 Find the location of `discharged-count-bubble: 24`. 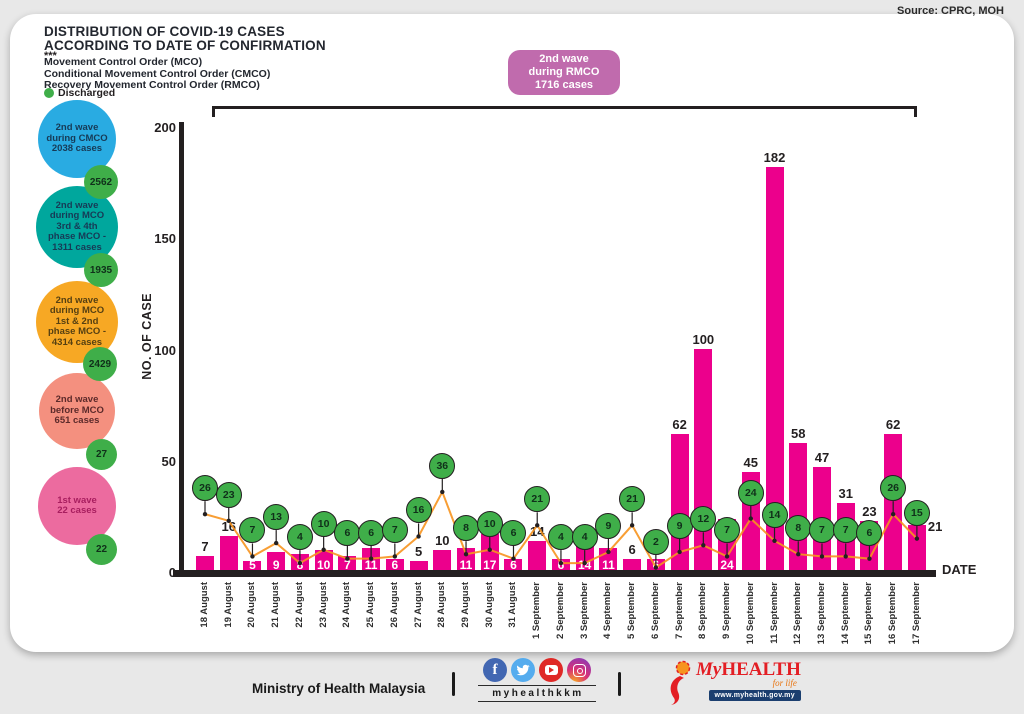

discharged-count-bubble: 24 is located at coordinates (750, 492).